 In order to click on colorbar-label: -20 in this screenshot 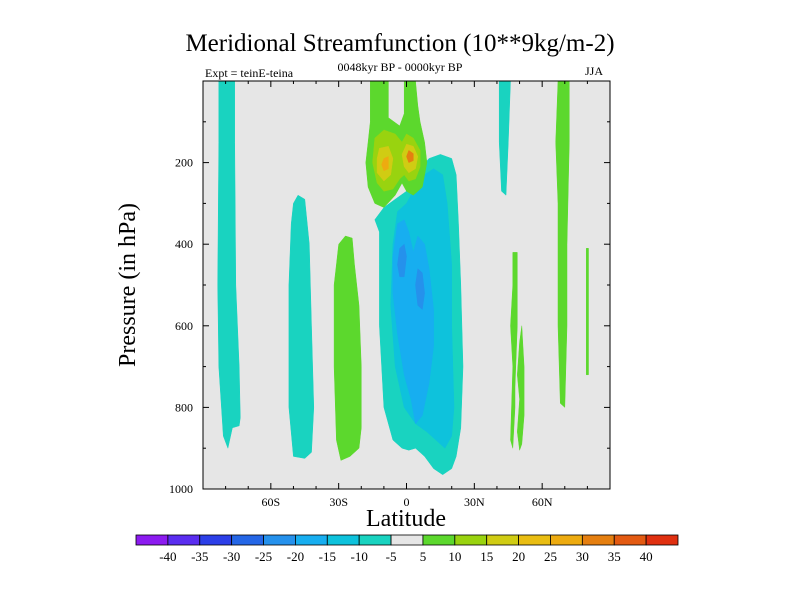, I will do `click(295, 556)`.